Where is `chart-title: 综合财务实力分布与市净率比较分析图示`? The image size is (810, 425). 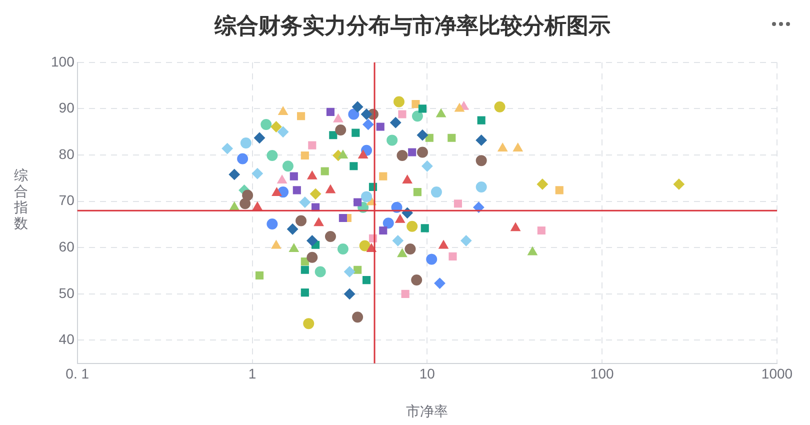 chart-title: 综合财务实力分布与市净率比较分析图示 is located at coordinates (412, 25).